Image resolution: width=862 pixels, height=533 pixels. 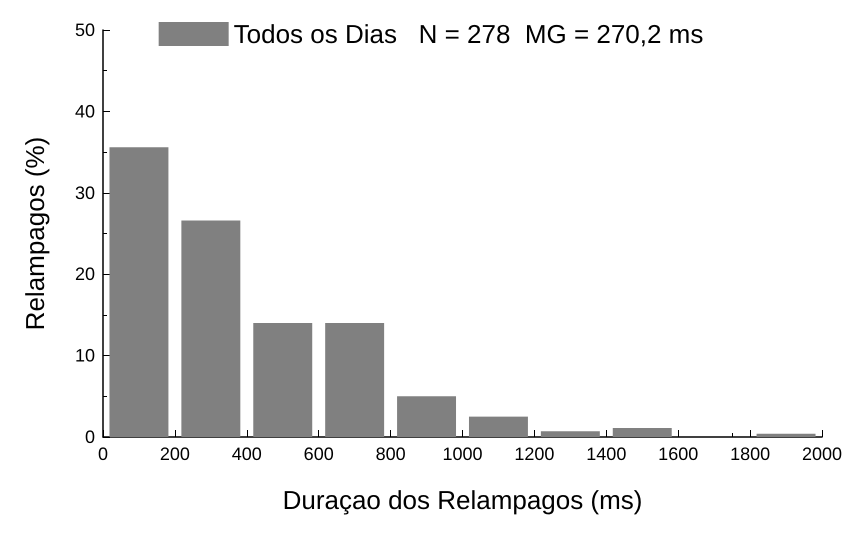 What do you see at coordinates (103, 454) in the screenshot?
I see `x-tick-label: 0` at bounding box center [103, 454].